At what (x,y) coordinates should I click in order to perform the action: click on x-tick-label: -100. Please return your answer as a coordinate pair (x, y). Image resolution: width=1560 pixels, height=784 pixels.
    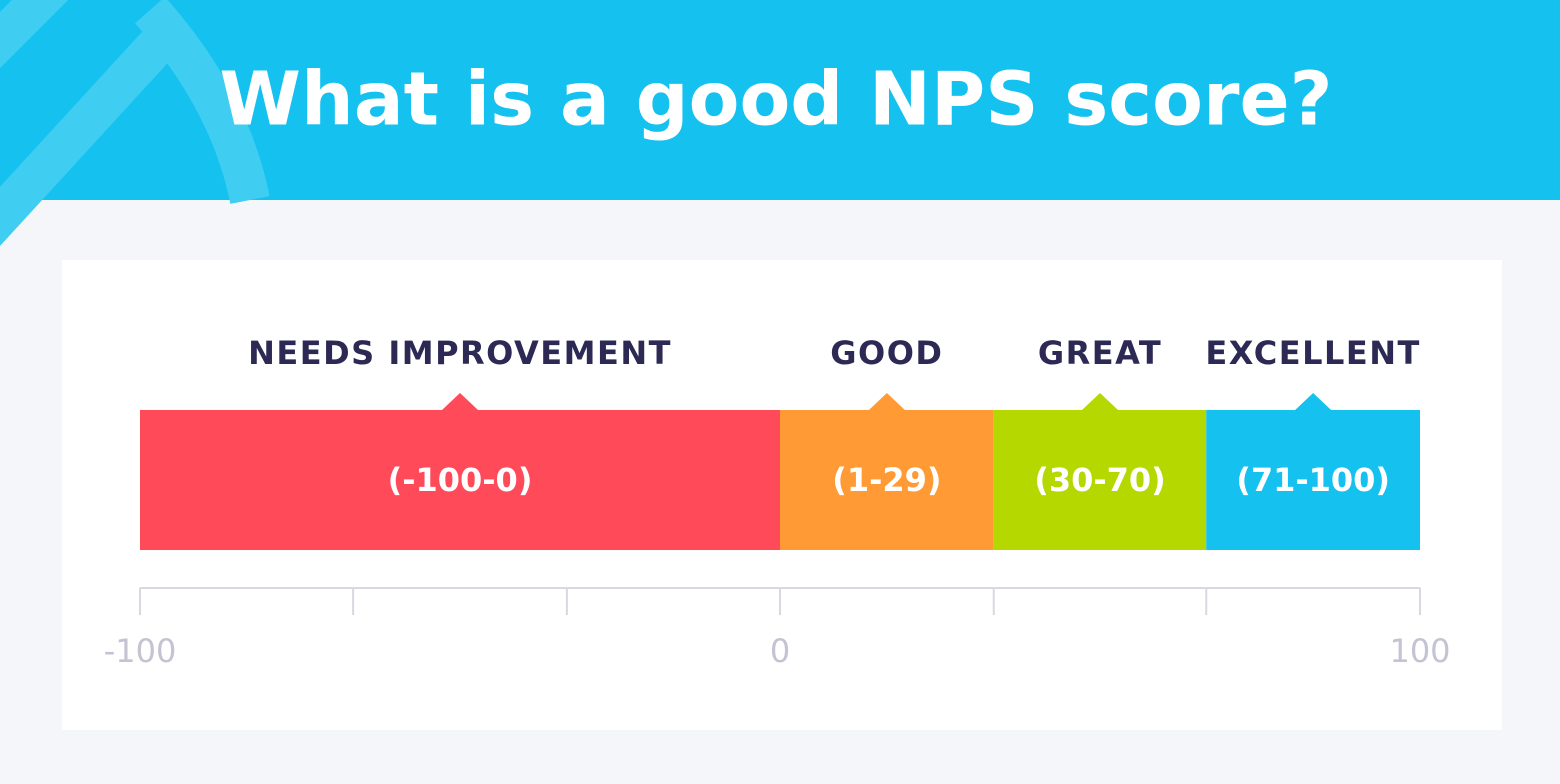
    Looking at the image, I should click on (140, 651).